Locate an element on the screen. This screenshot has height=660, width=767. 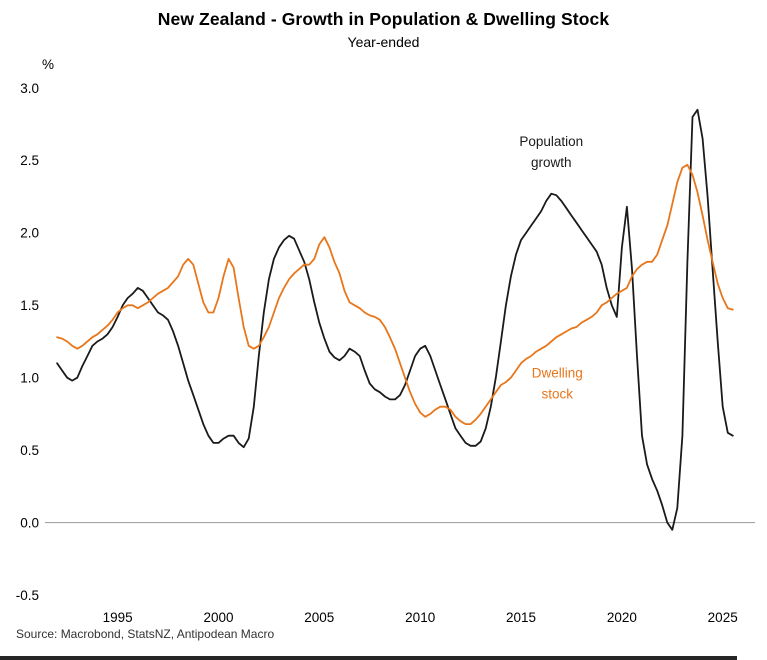
x-tick-label: 2000 is located at coordinates (218, 617).